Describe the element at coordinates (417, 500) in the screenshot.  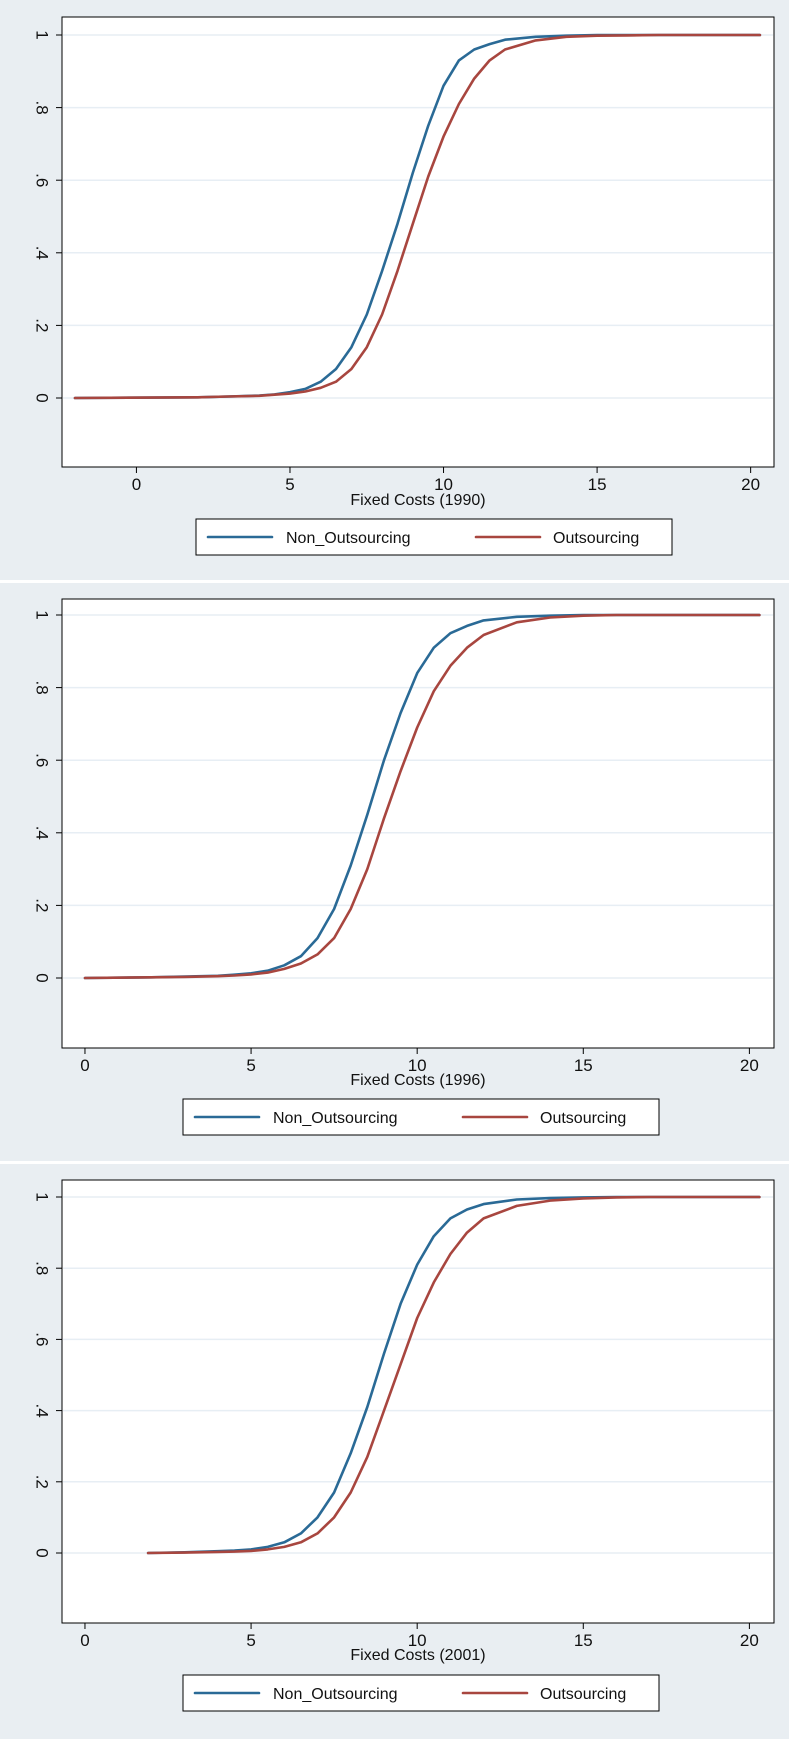
I see `x-axis-title: Fixed Costs (1990)` at that location.